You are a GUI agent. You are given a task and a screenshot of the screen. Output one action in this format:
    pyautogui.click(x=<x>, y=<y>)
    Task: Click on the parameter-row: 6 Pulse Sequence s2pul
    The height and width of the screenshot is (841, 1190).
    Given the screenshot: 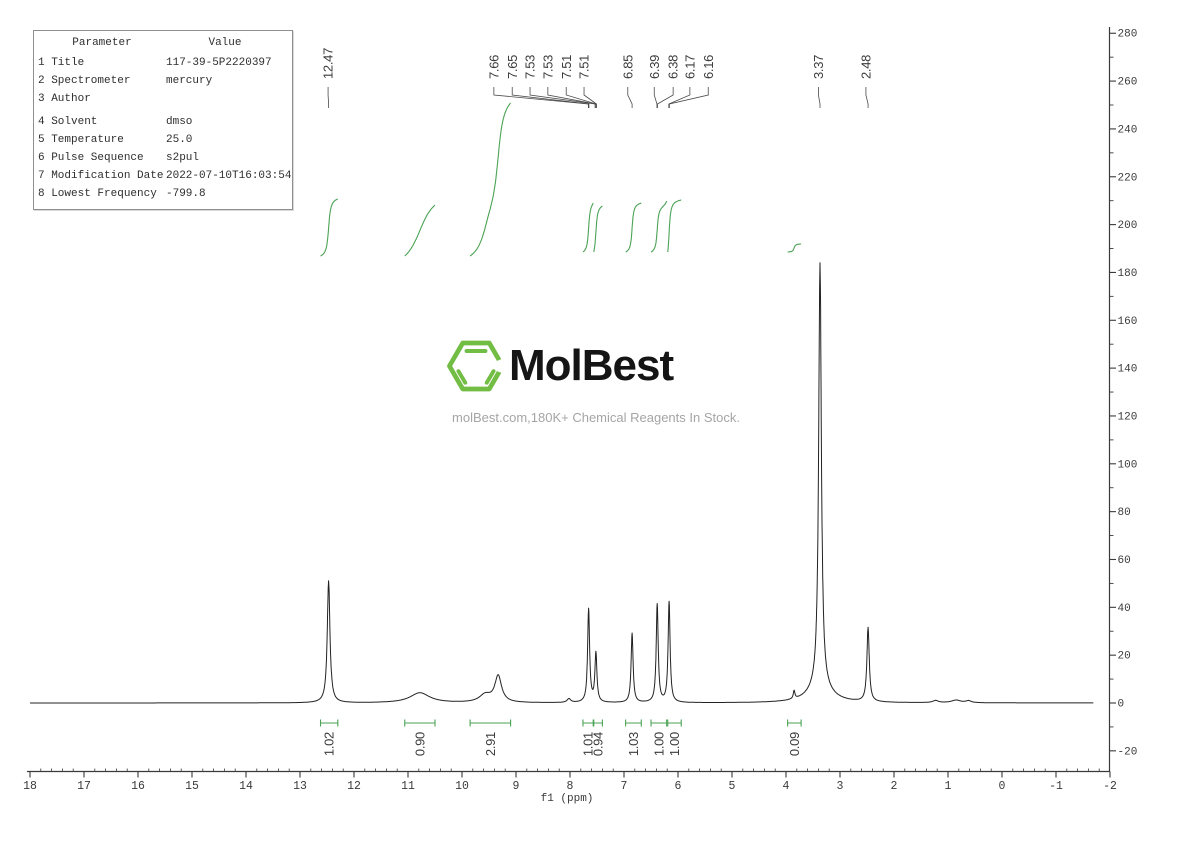 What is the action you would take?
    pyautogui.click(x=164, y=158)
    